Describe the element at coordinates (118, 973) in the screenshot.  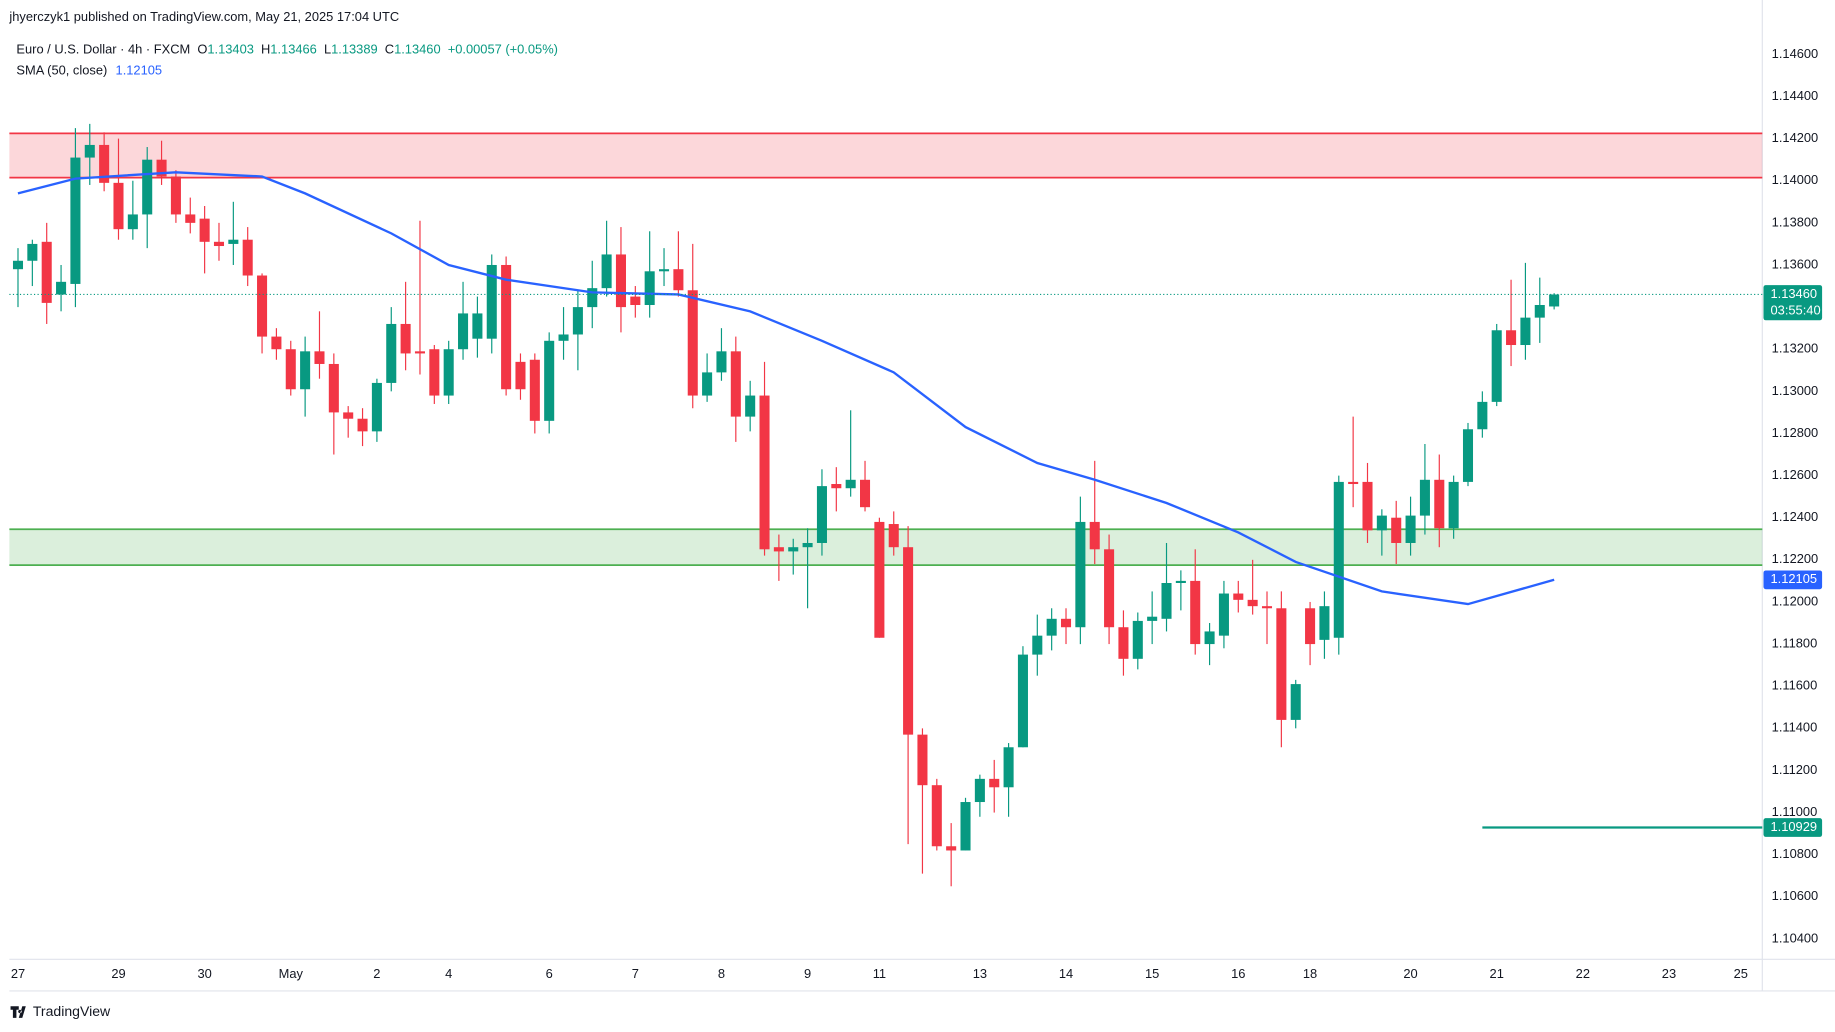
I see `x-tick-label: 29` at that location.